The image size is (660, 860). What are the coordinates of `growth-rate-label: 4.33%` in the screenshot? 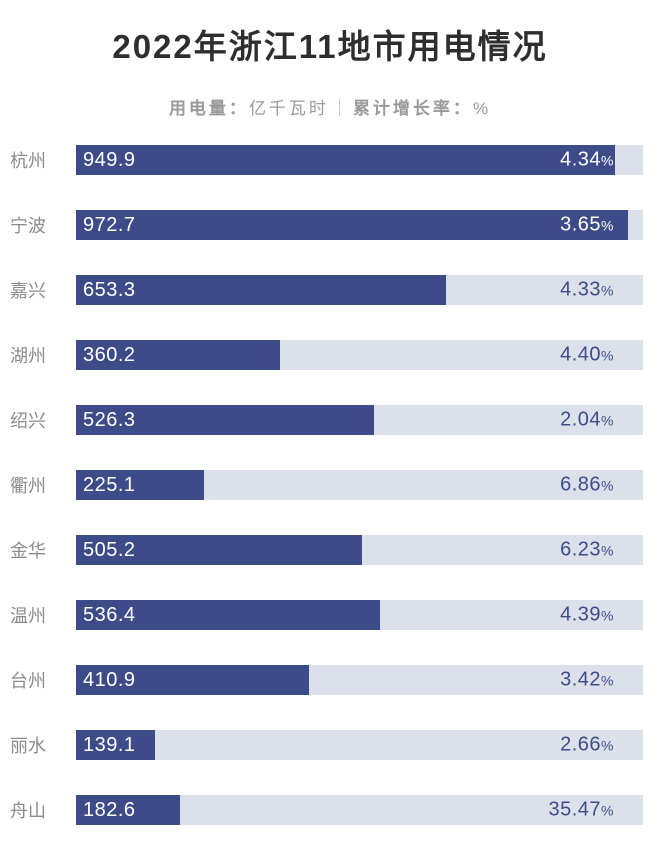 It's located at (587, 290).